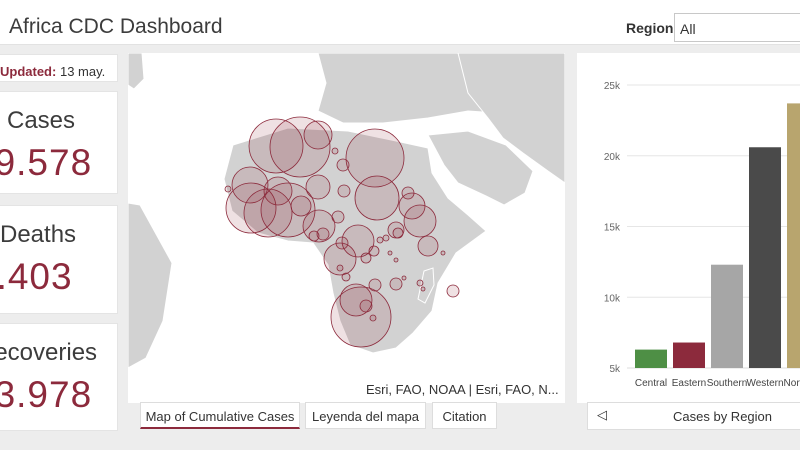  Describe the element at coordinates (398, 233) in the screenshot. I see `bubble-ethiopia` at that location.